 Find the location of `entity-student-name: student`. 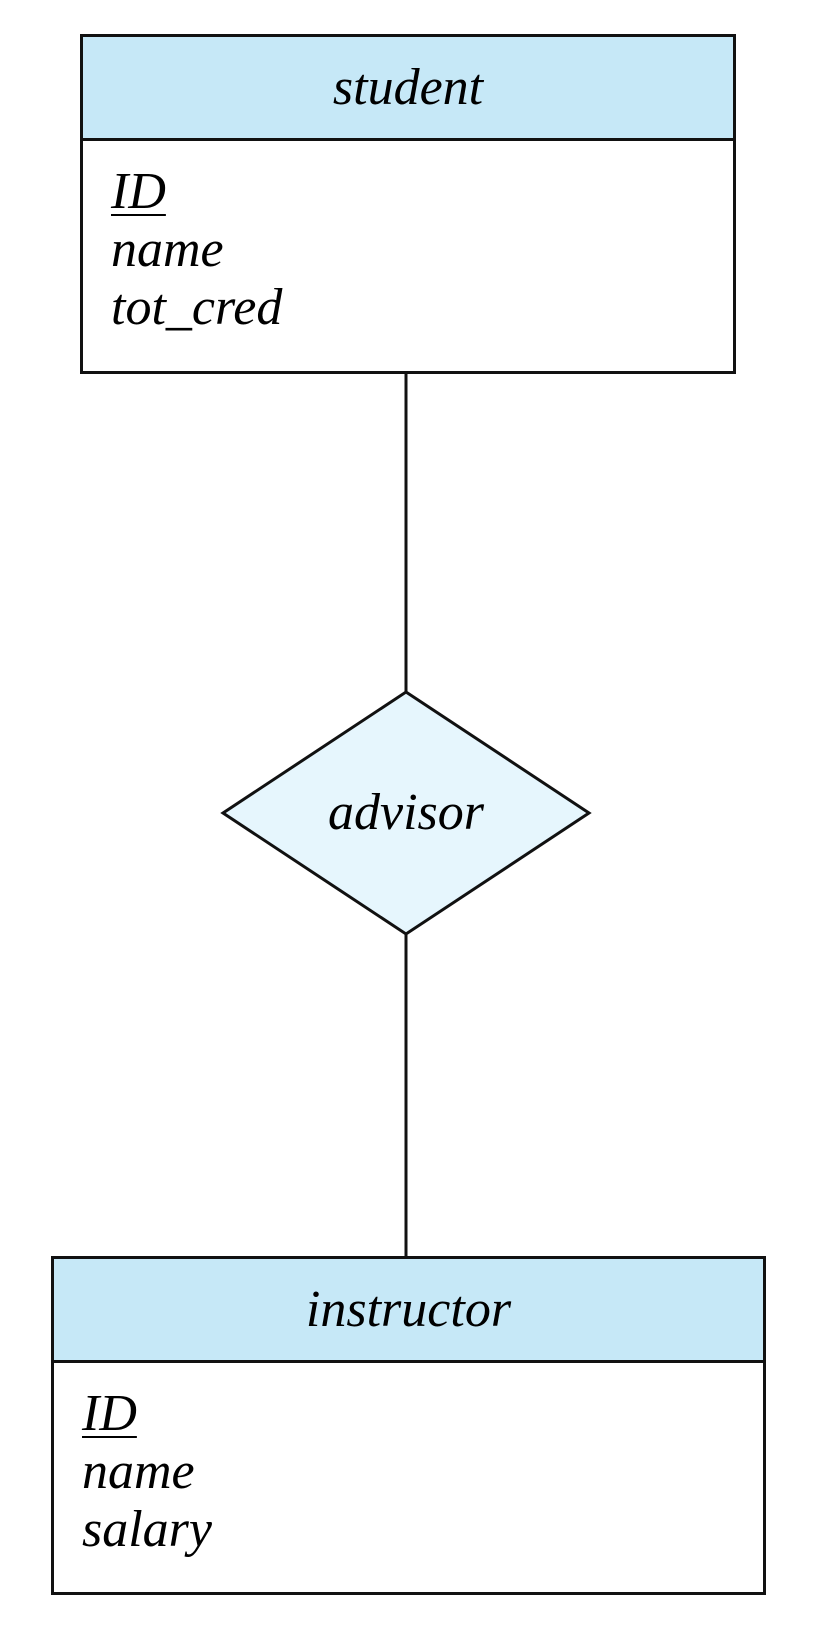

entity-student-name: student is located at coordinates (408, 89).